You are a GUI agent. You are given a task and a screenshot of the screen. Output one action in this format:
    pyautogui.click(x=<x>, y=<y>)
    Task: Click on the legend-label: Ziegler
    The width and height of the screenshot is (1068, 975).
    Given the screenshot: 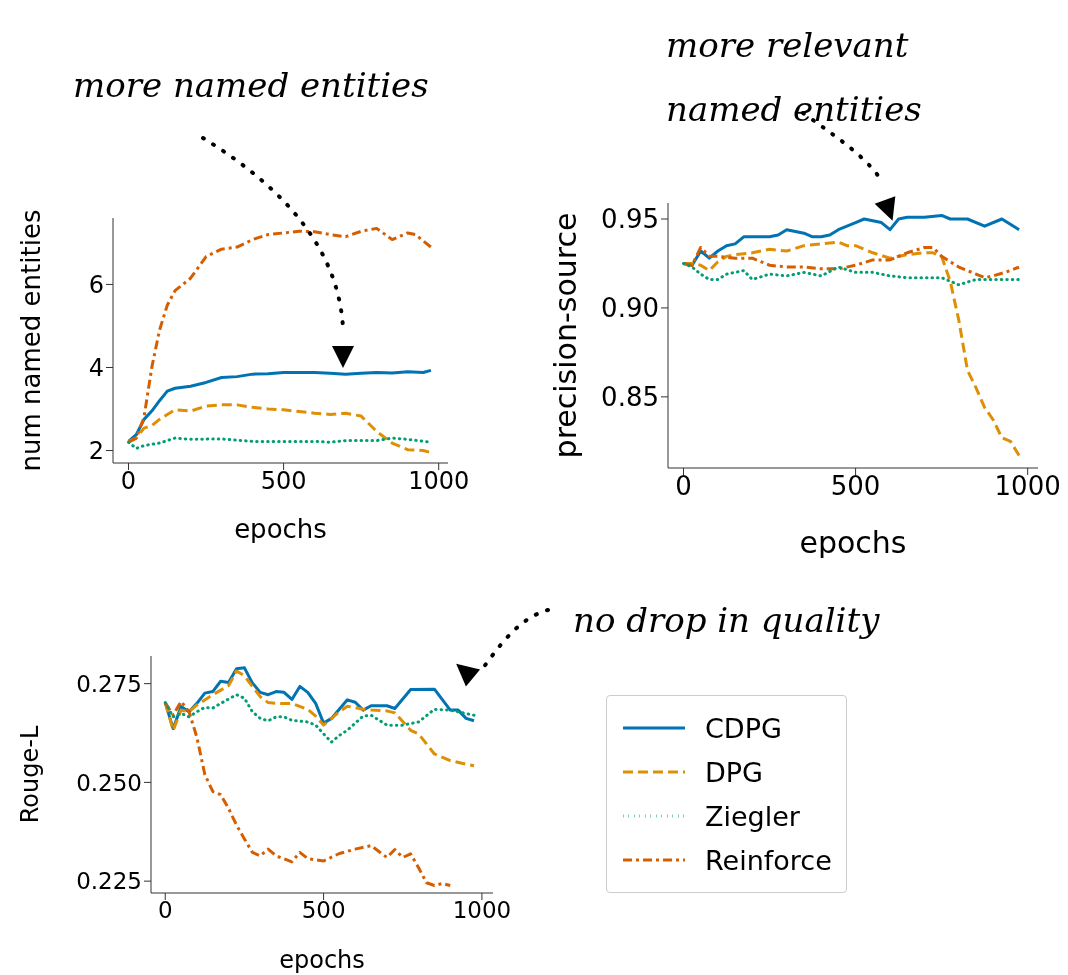 What is the action you would take?
    pyautogui.click(x=752, y=816)
    